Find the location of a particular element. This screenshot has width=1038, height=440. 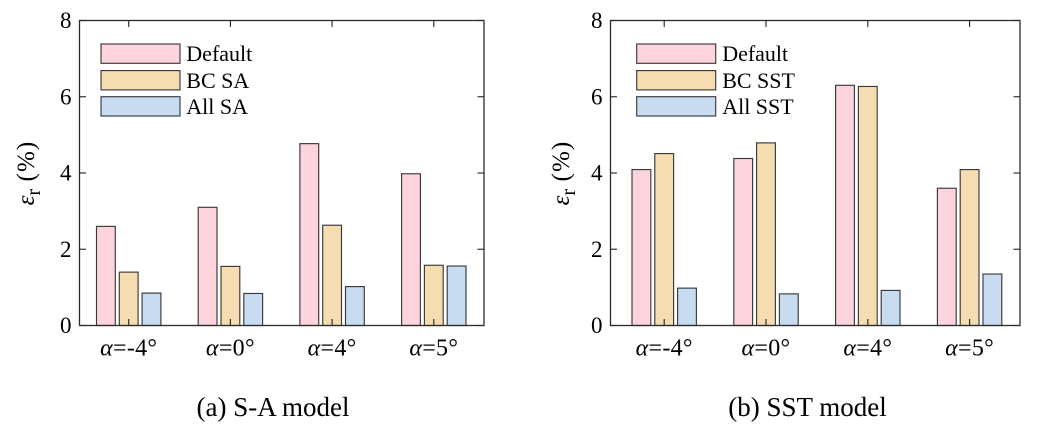

svg-text: All SST is located at coordinates (758, 106).